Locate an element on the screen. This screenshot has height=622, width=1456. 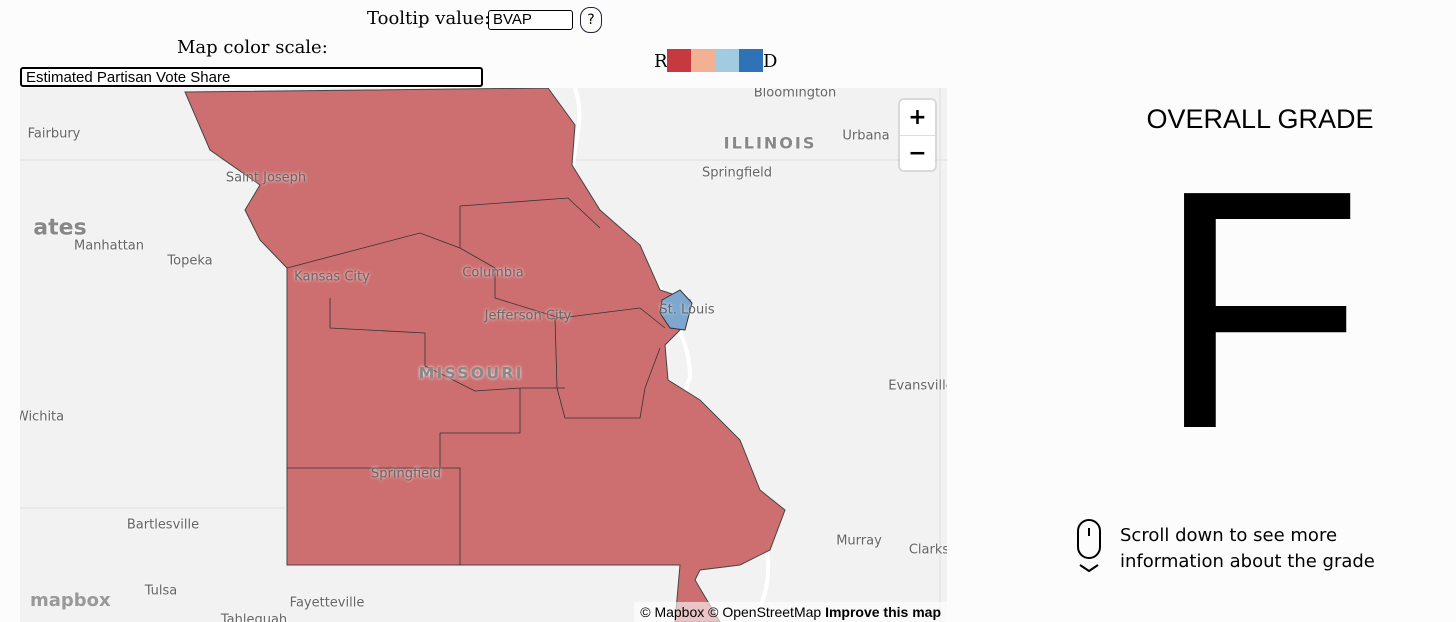
map-label: Murray is located at coordinates (859, 541).